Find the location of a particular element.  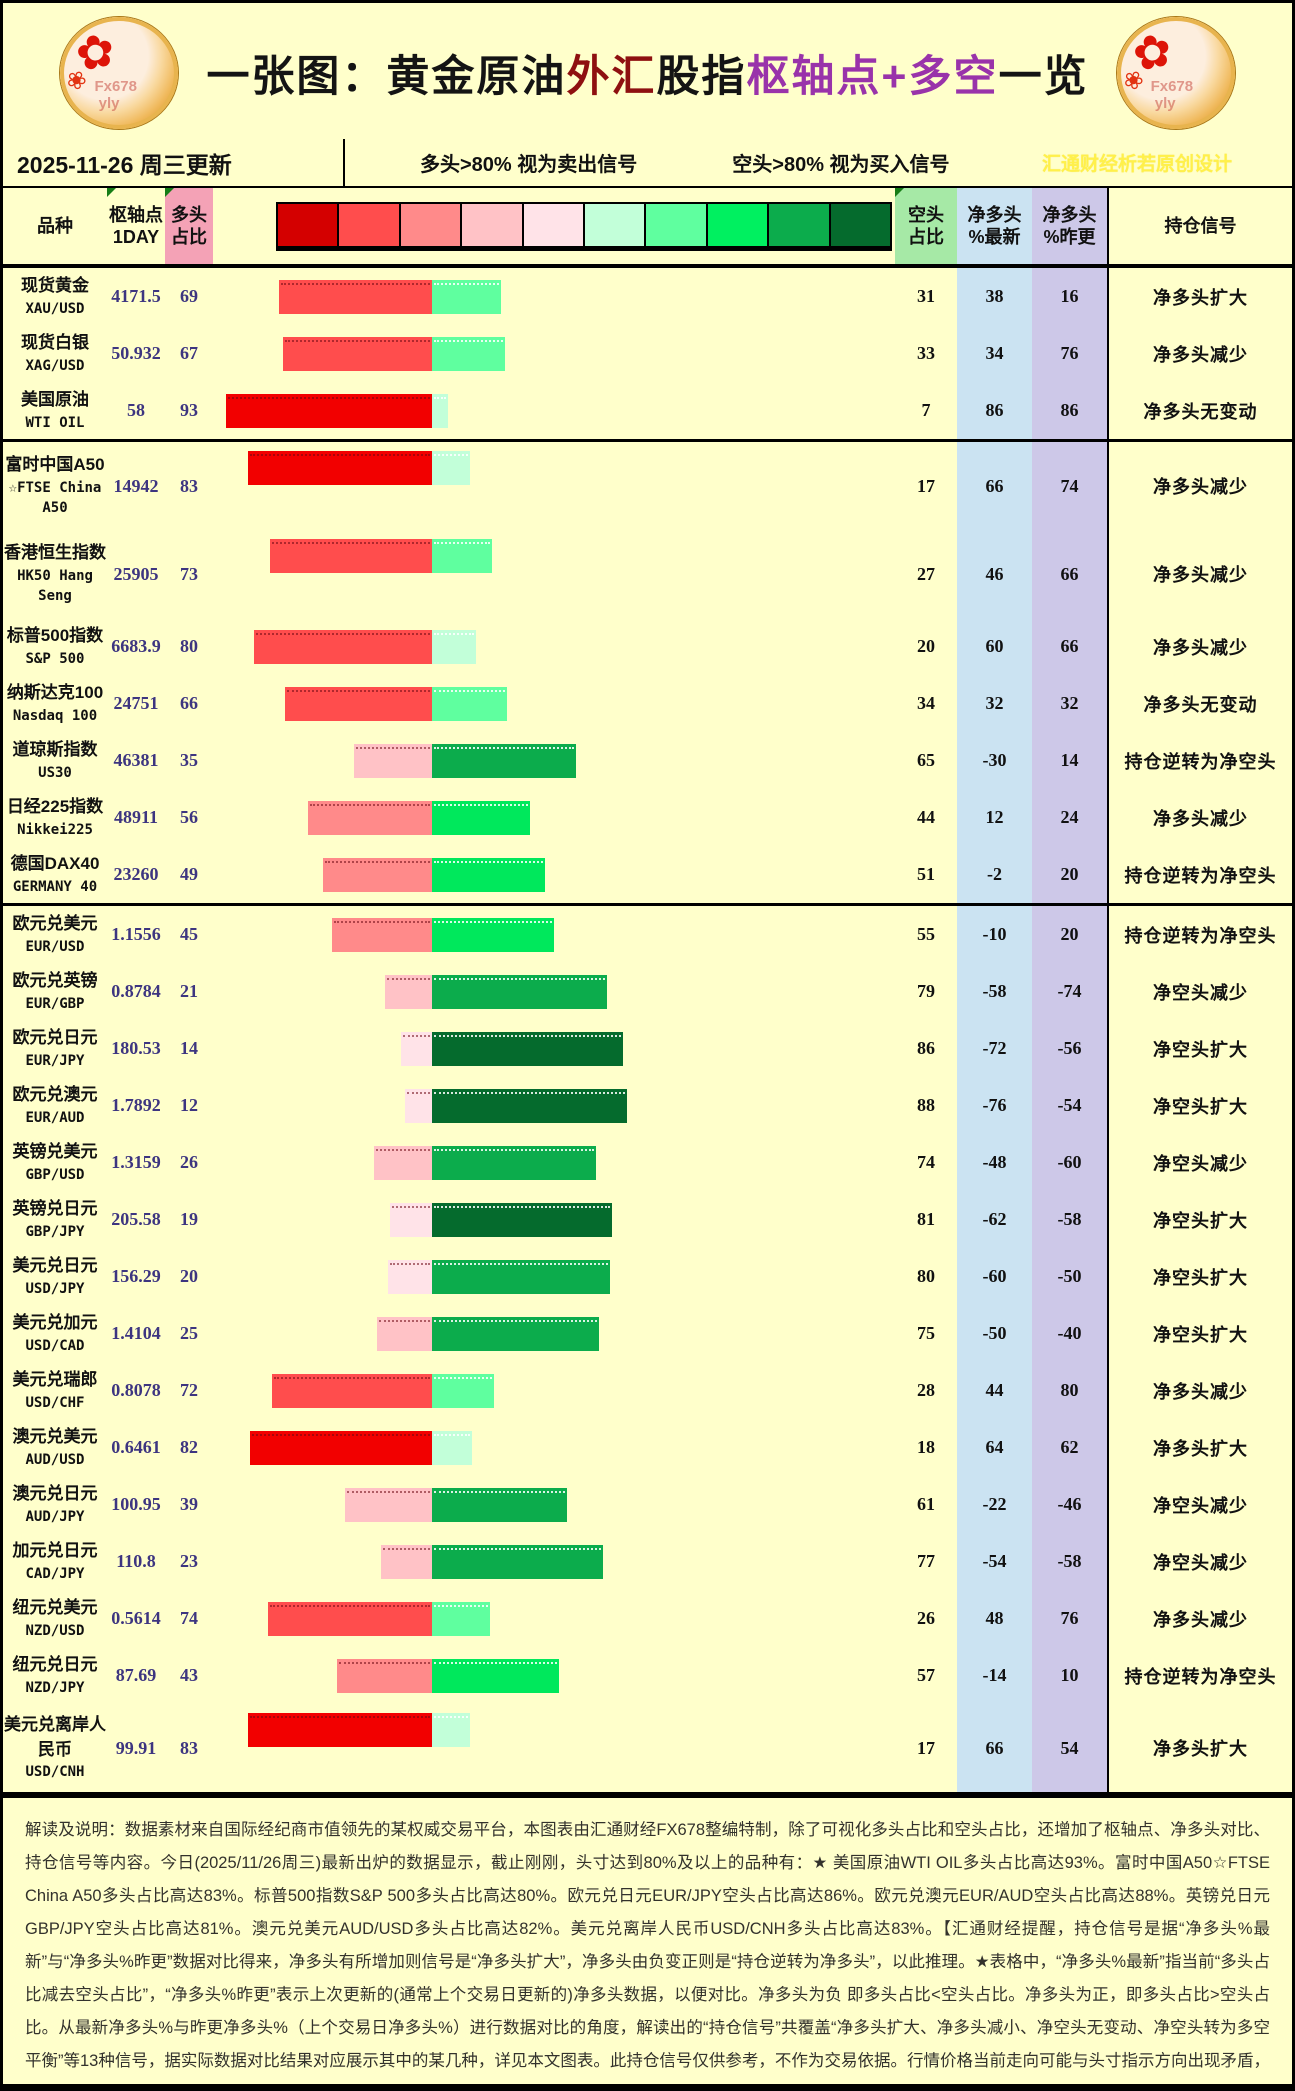

net-prev-value: 32 is located at coordinates (1069, 703).